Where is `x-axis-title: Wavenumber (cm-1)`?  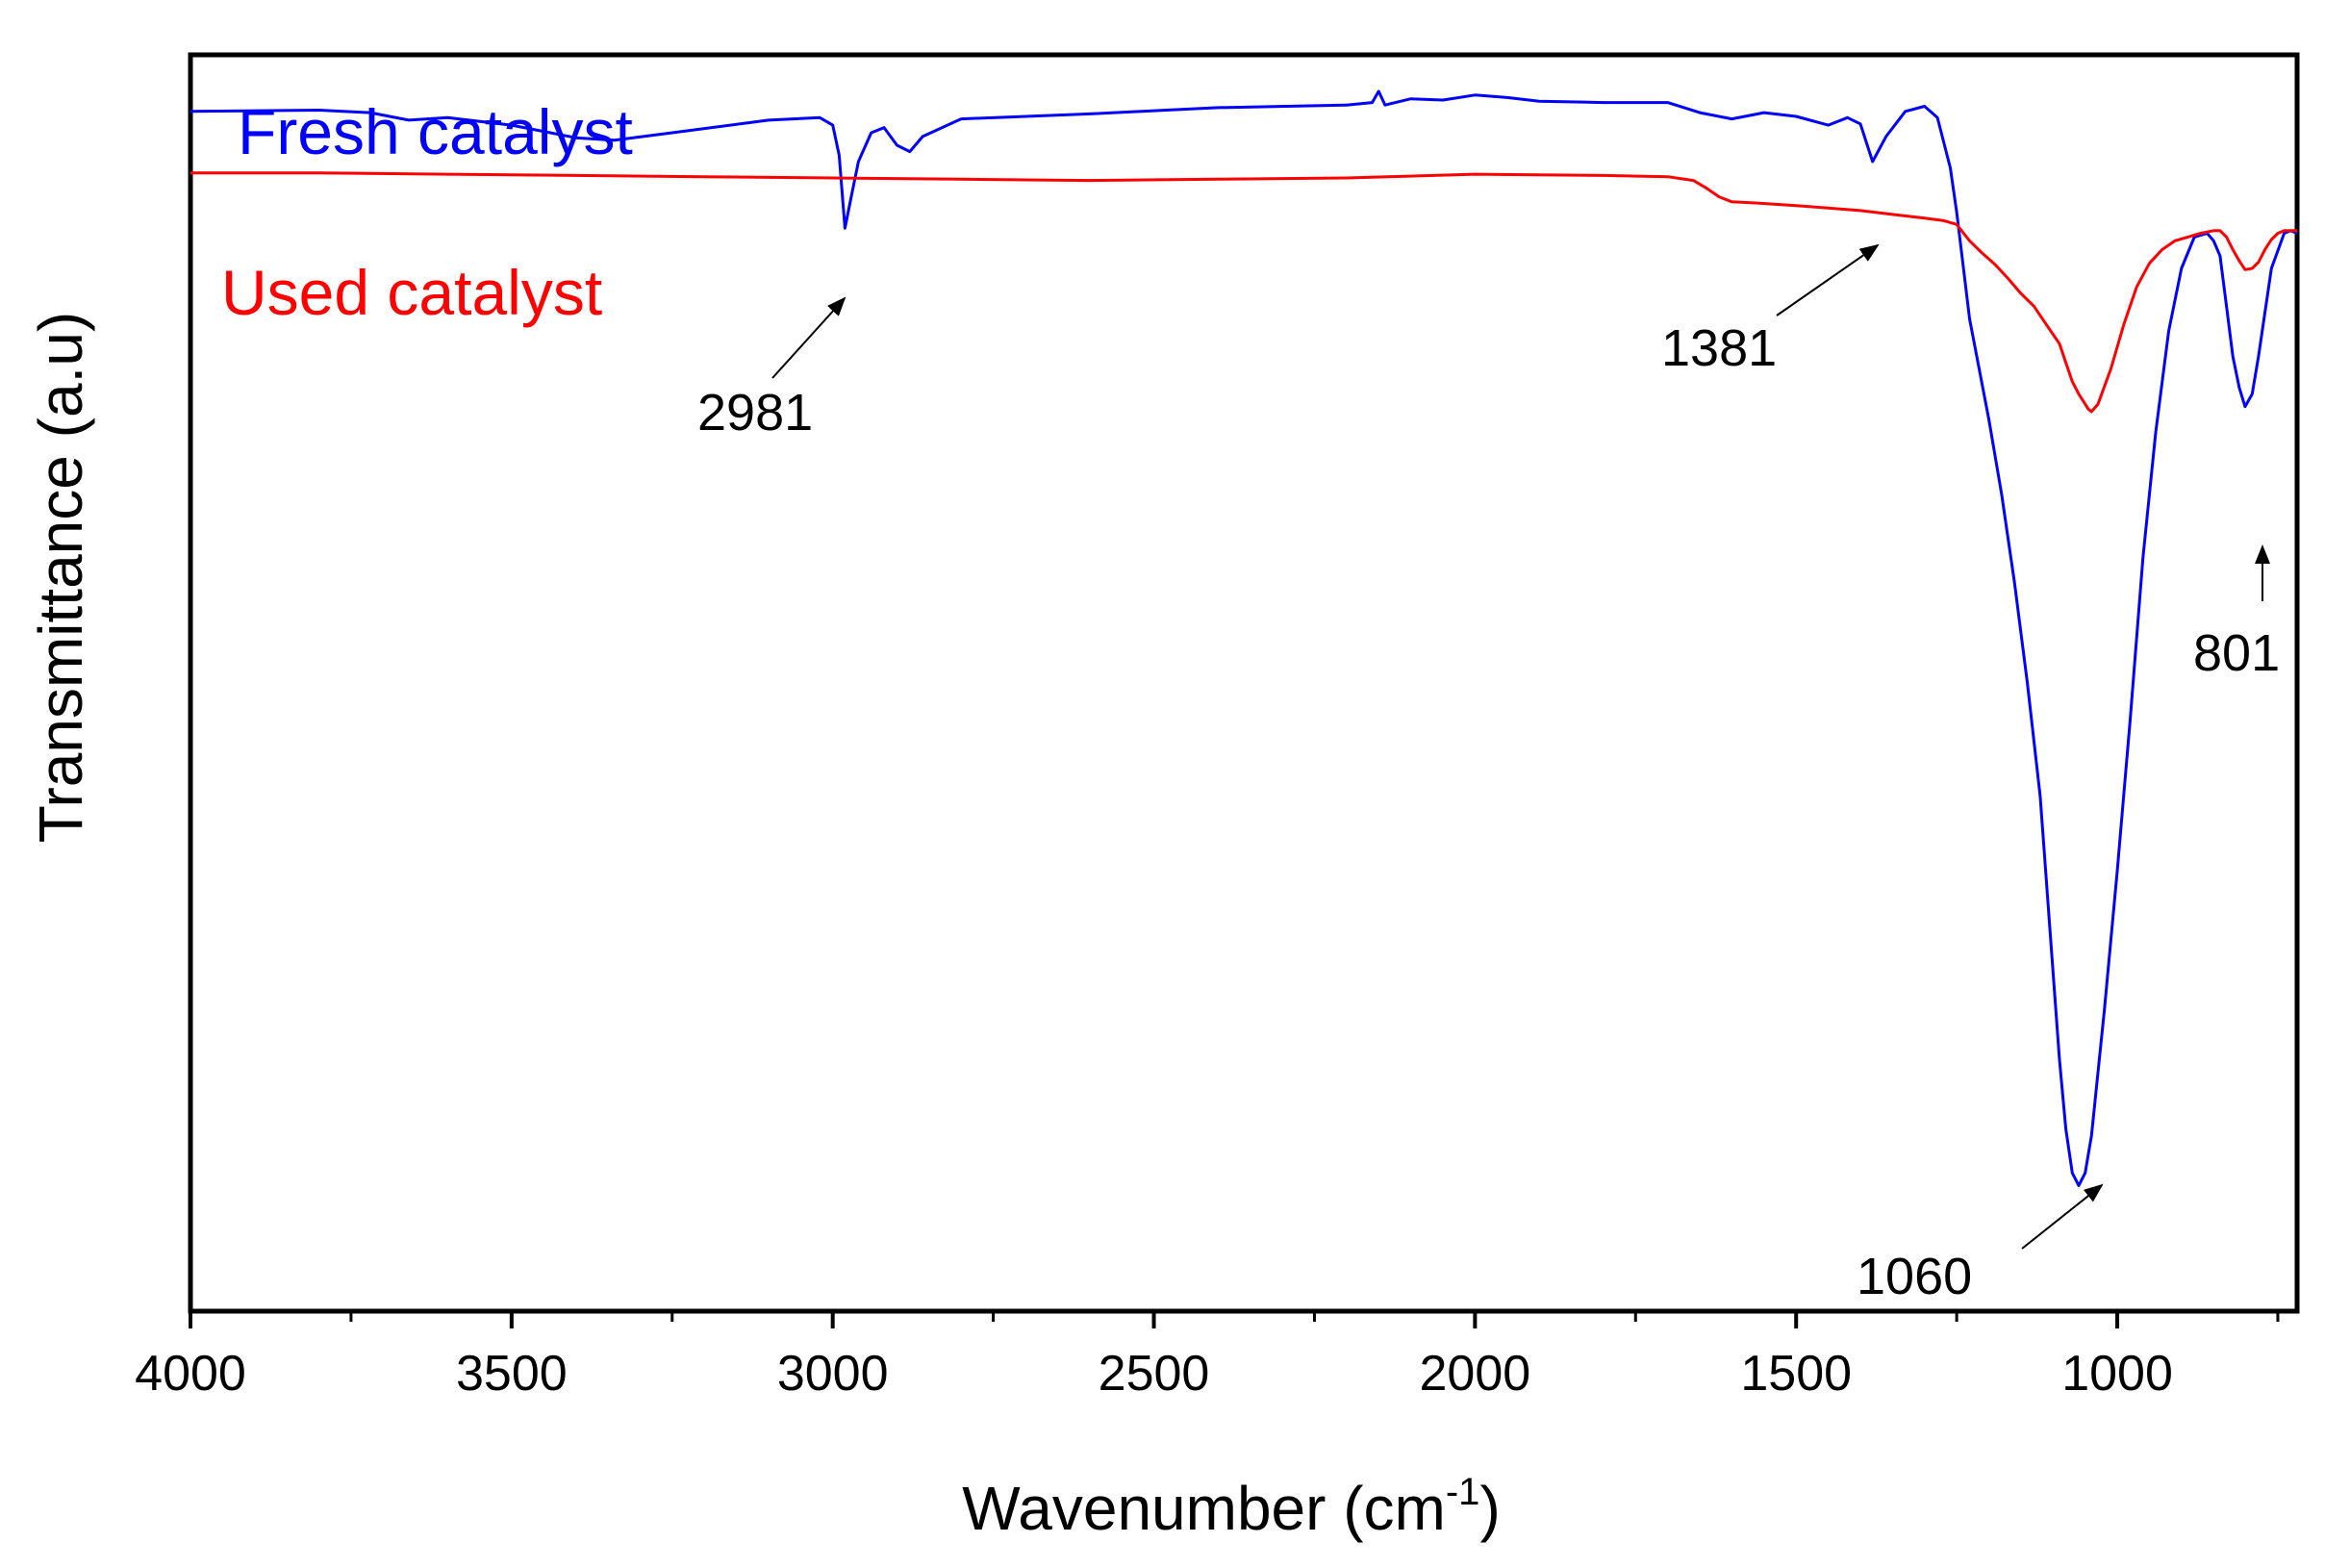
x-axis-title: Wavenumber (cm-1) is located at coordinates (1232, 1507).